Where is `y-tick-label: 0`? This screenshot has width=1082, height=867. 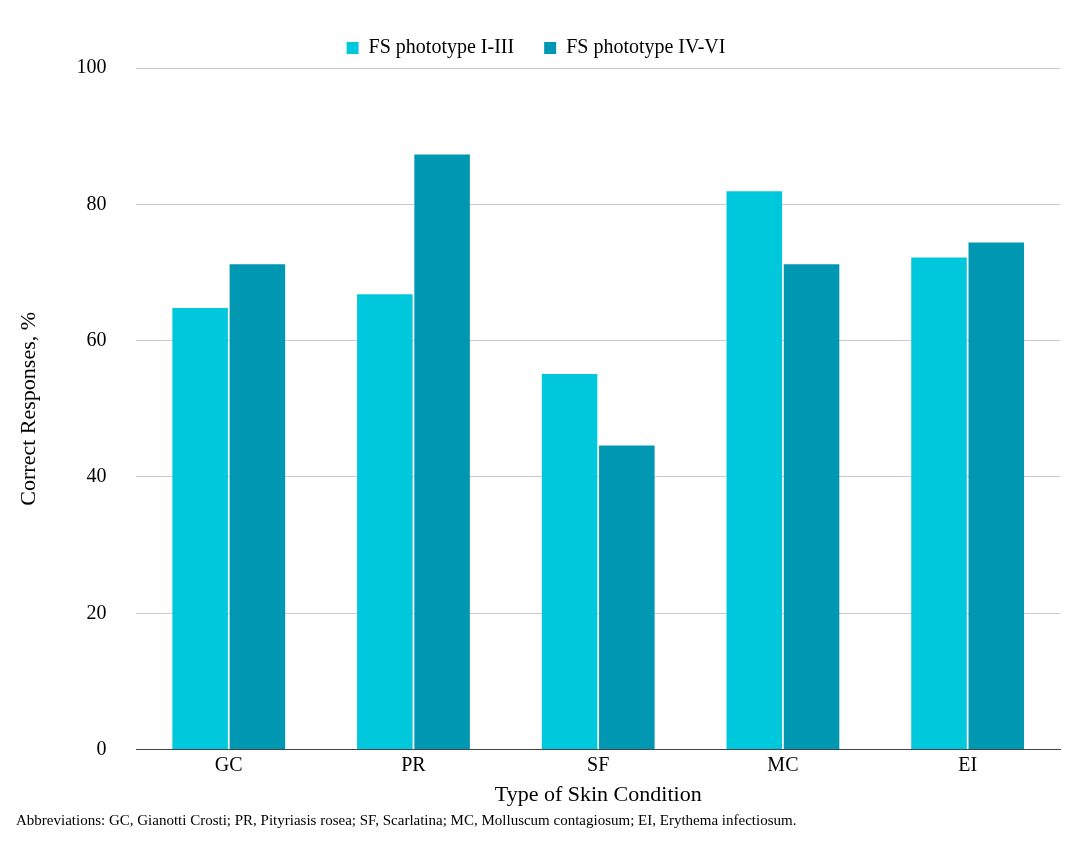 y-tick-label: 0 is located at coordinates (101, 747).